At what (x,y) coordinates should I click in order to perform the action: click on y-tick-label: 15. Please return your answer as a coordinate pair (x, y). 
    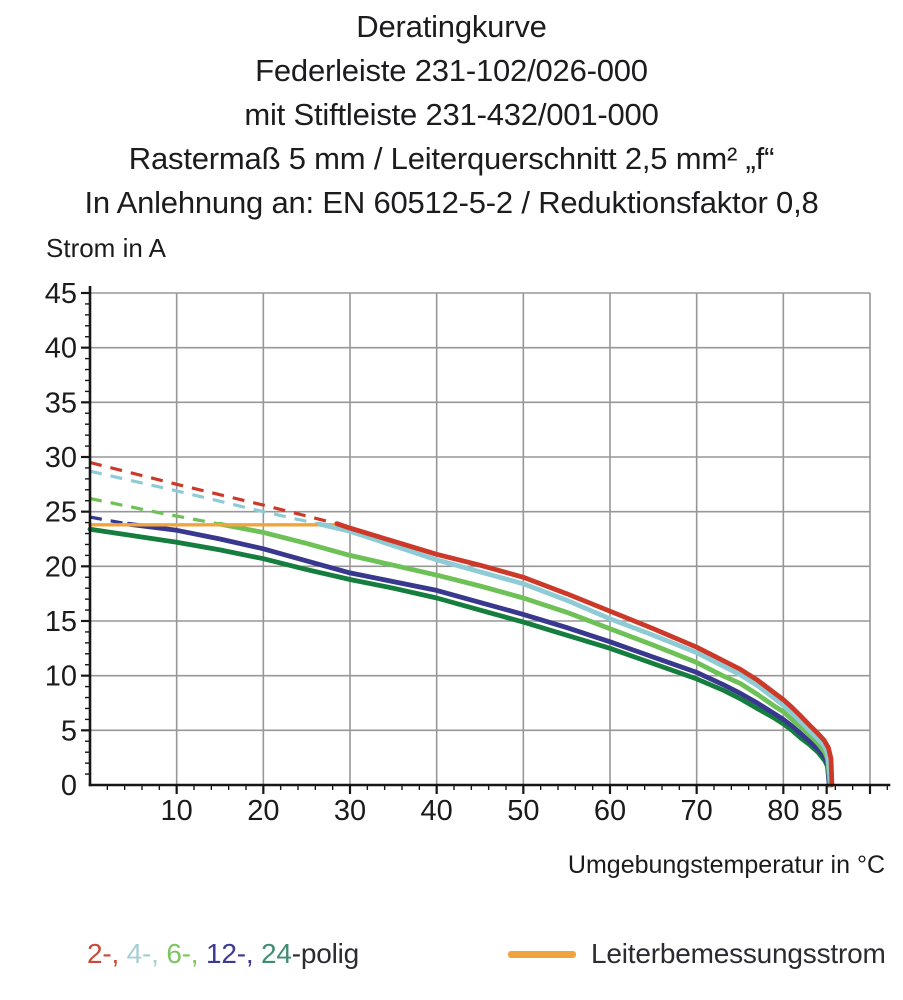
    Looking at the image, I should click on (61, 622).